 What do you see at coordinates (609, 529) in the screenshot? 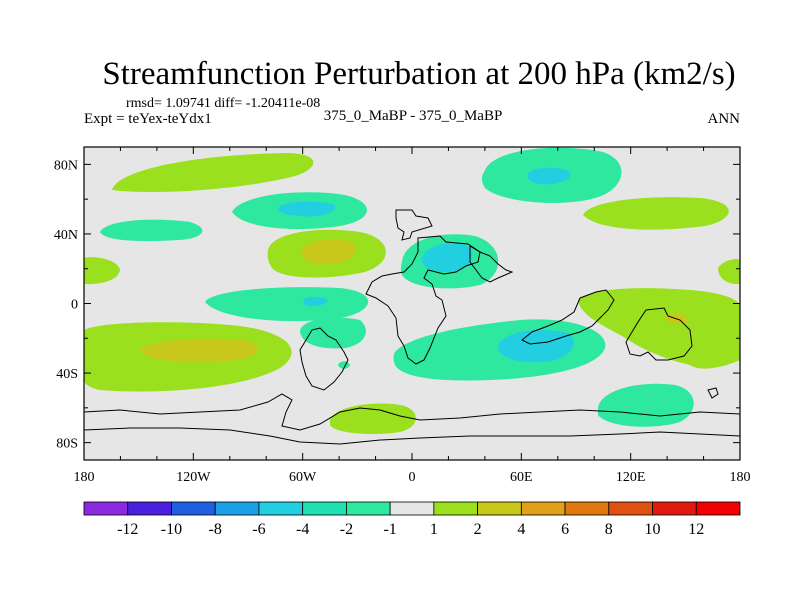
I see `colorbar-label-11: 8` at bounding box center [609, 529].